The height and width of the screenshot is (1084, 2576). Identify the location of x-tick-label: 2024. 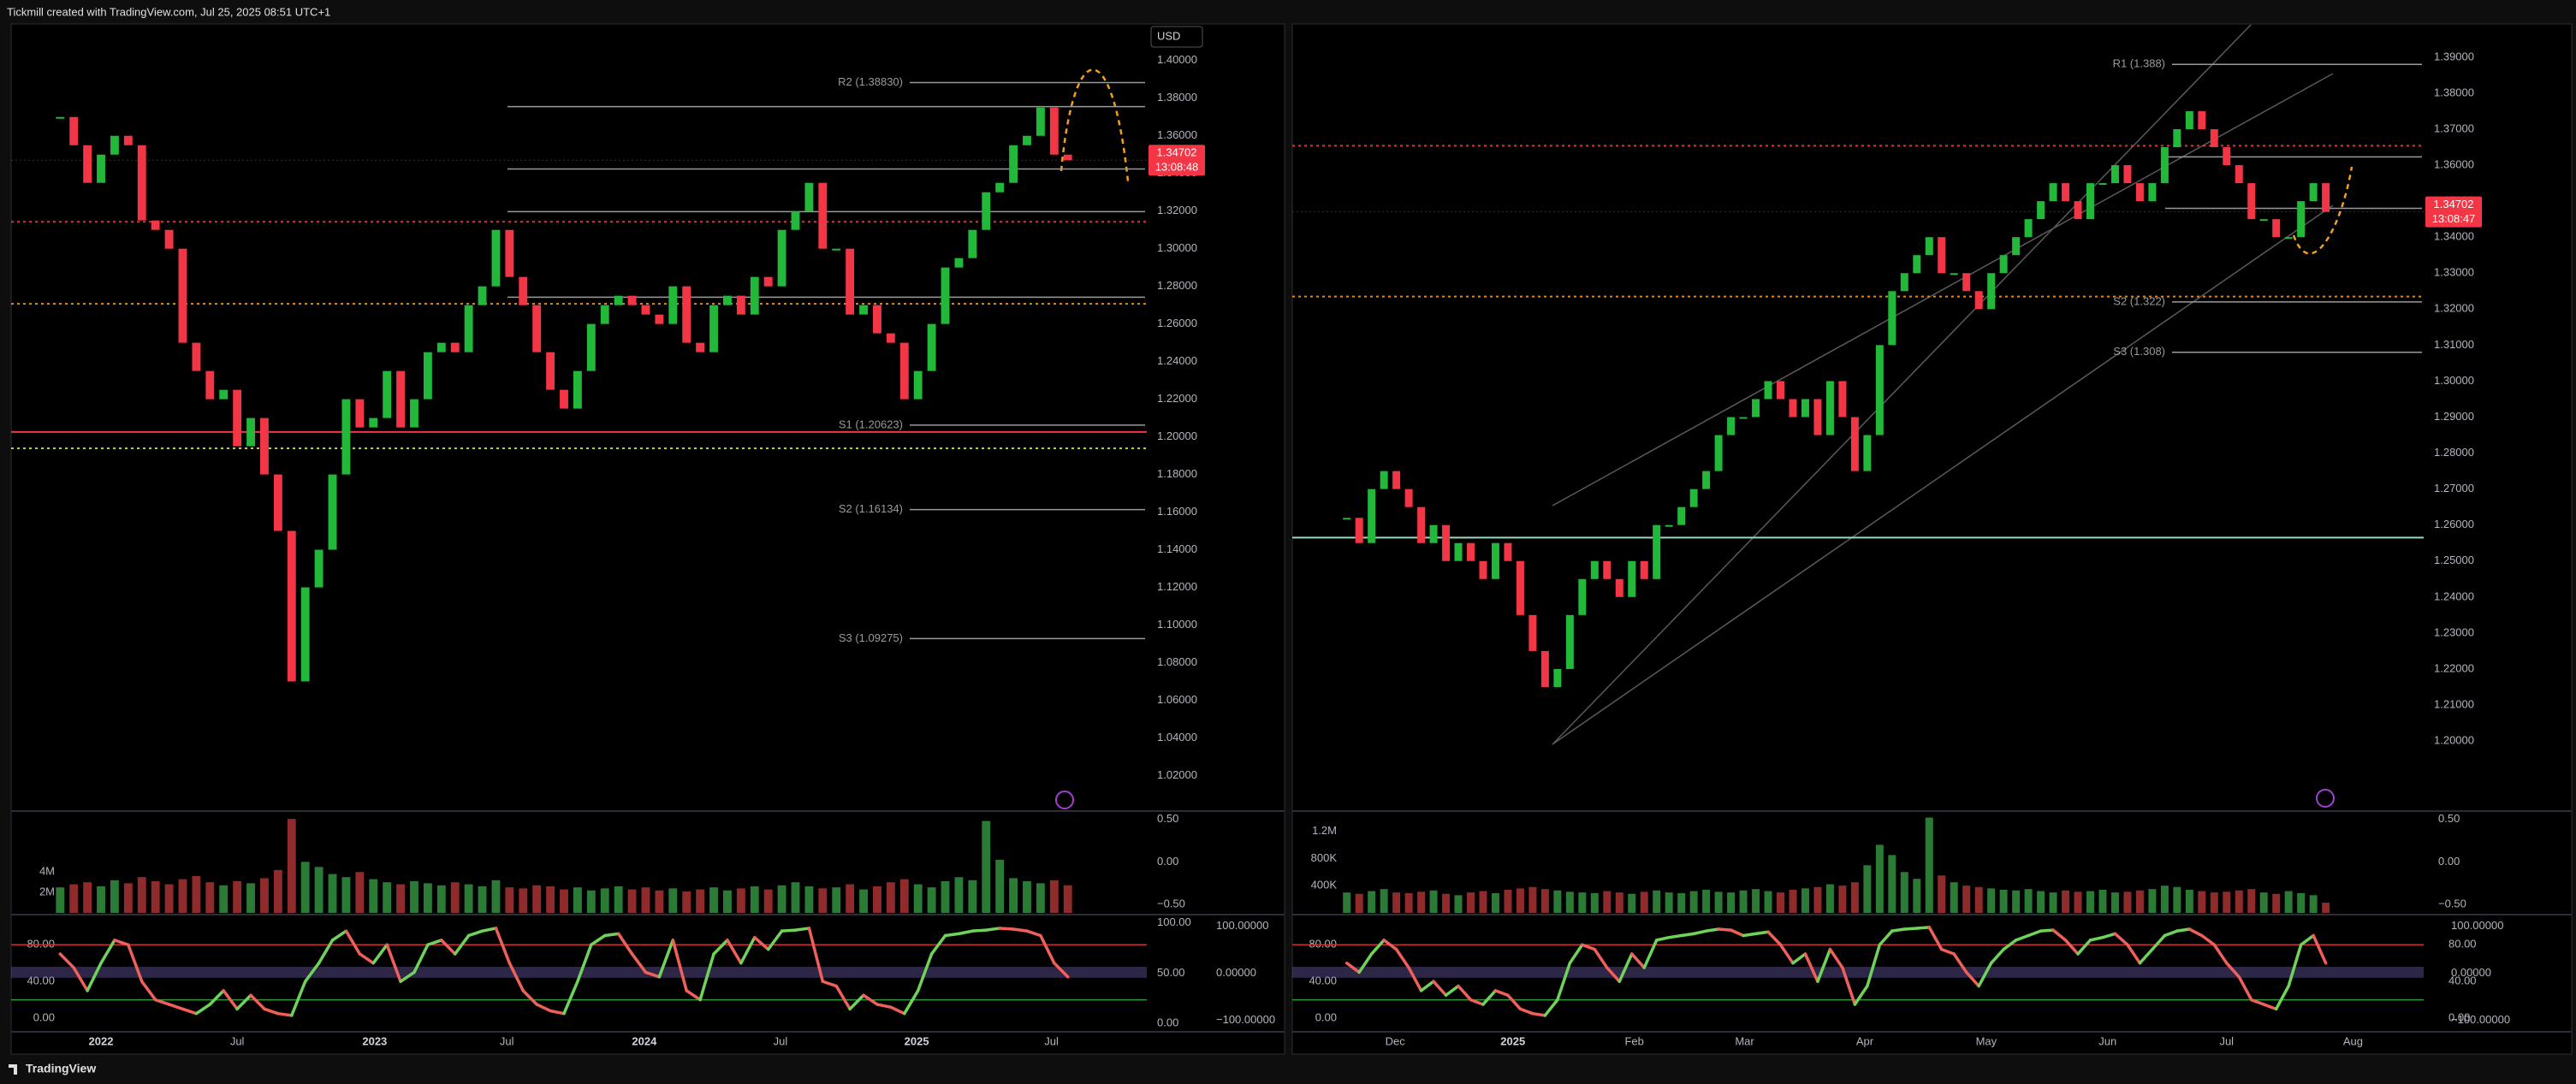
(644, 1040).